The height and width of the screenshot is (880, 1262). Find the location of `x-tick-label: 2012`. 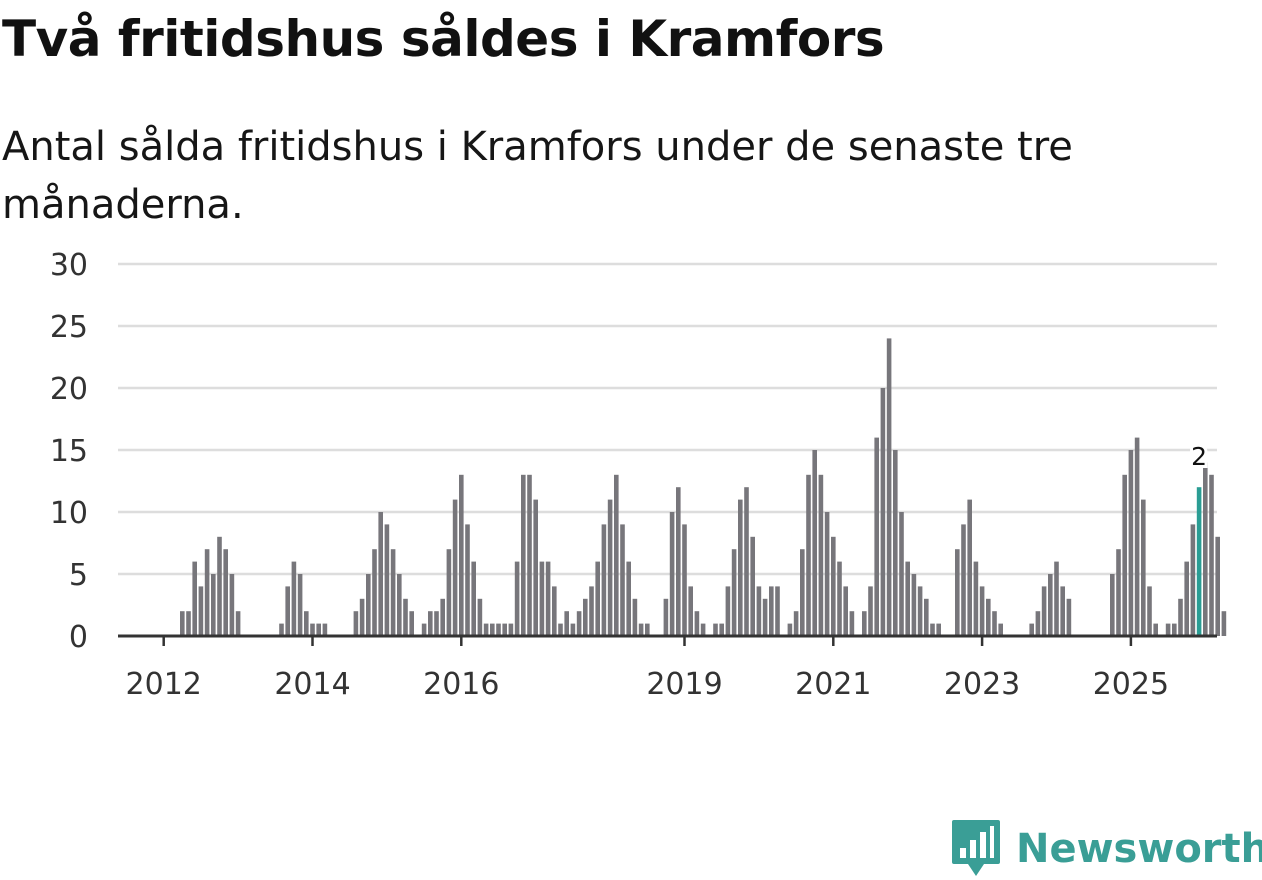

x-tick-label: 2012 is located at coordinates (164, 684).